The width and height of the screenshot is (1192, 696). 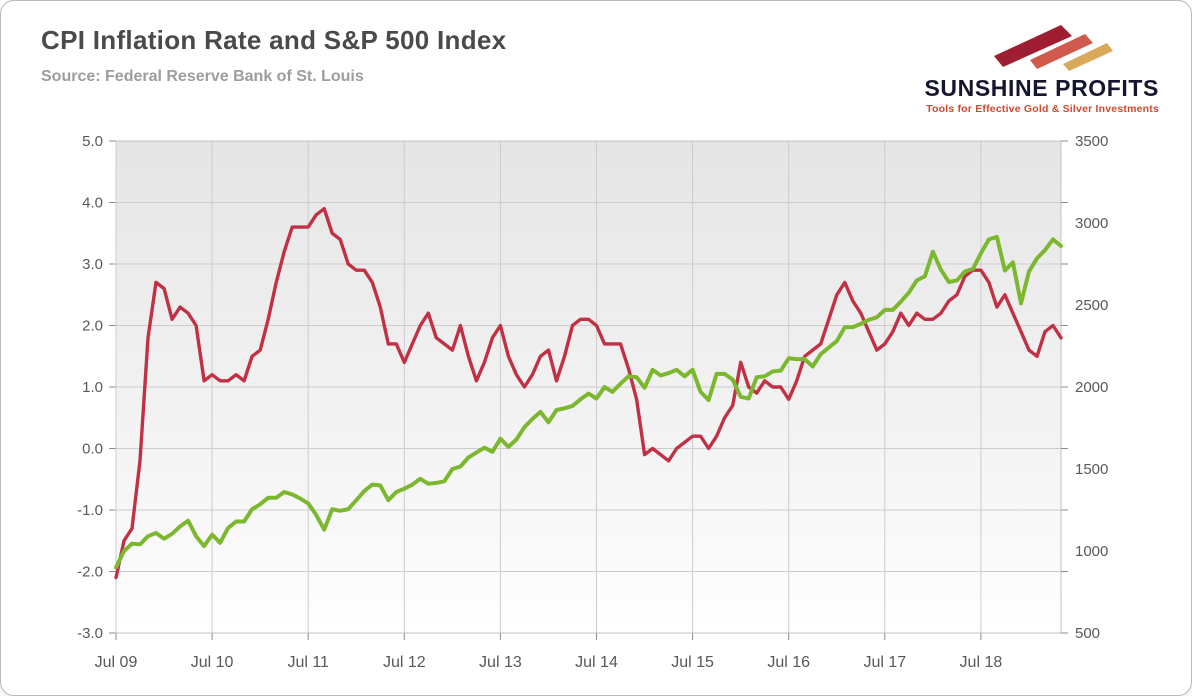 I want to click on right-axis-label: 1500, so click(x=1091, y=469).